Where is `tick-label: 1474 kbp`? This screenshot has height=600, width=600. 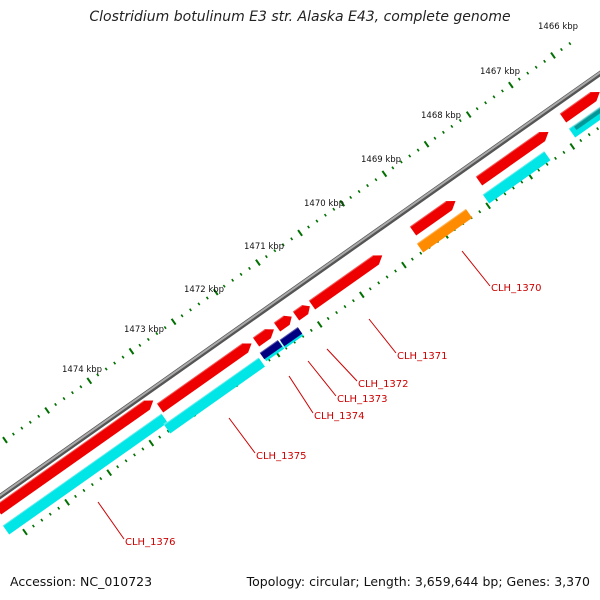 tick-label: 1474 kbp is located at coordinates (82, 370).